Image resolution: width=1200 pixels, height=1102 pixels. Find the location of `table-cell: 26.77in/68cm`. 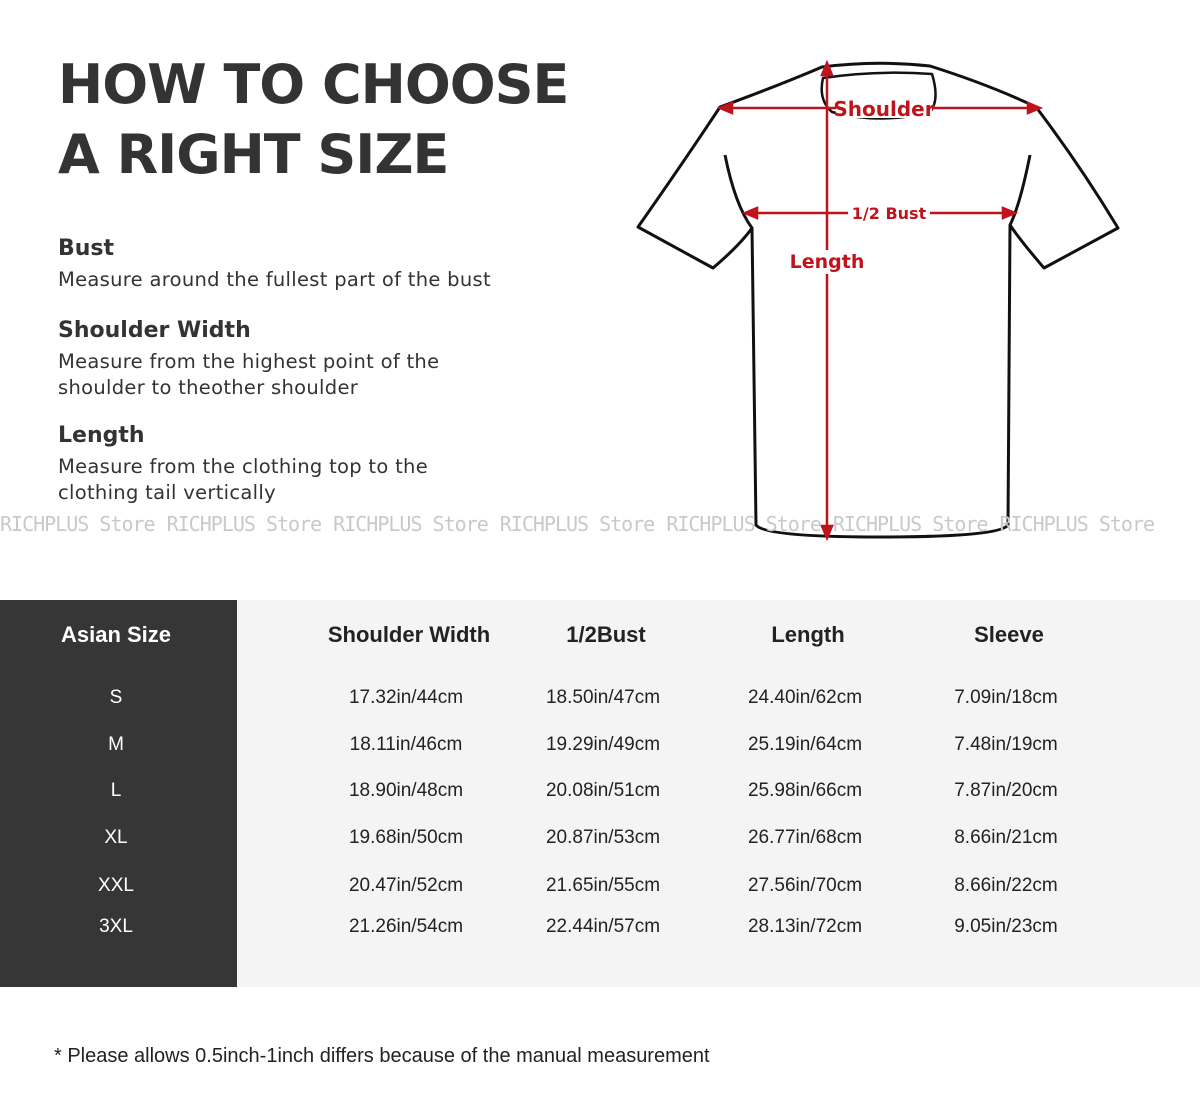

table-cell: 26.77in/68cm is located at coordinates (805, 837).